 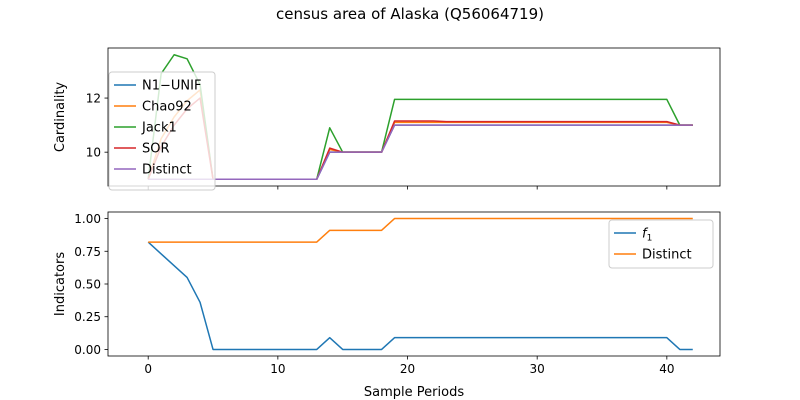 What do you see at coordinates (87, 350) in the screenshot?
I see `y-tick-label: 0.00` at bounding box center [87, 350].